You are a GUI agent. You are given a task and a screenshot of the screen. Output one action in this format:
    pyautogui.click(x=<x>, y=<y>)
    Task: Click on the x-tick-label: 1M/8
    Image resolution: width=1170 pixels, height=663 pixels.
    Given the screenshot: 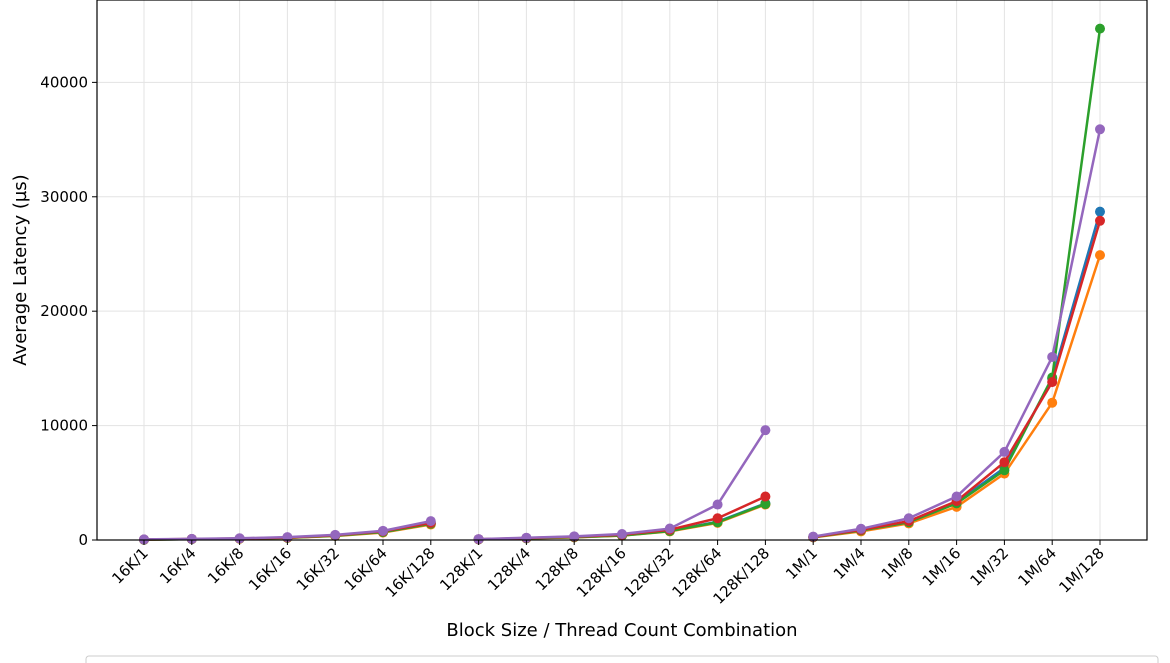 What is the action you would take?
    pyautogui.click(x=897, y=563)
    